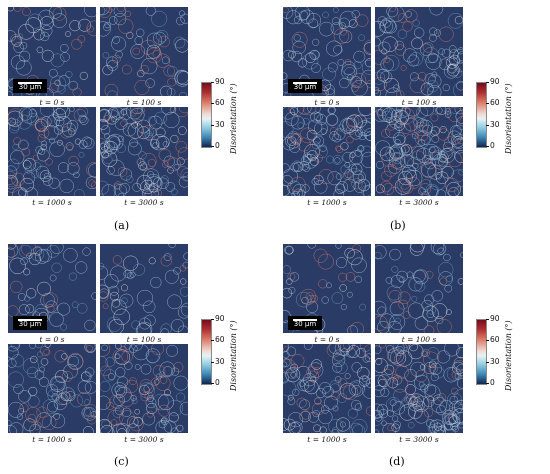  Describe the element at coordinates (398, 225) in the screenshot. I see `subfigure-letter: (b)` at that location.